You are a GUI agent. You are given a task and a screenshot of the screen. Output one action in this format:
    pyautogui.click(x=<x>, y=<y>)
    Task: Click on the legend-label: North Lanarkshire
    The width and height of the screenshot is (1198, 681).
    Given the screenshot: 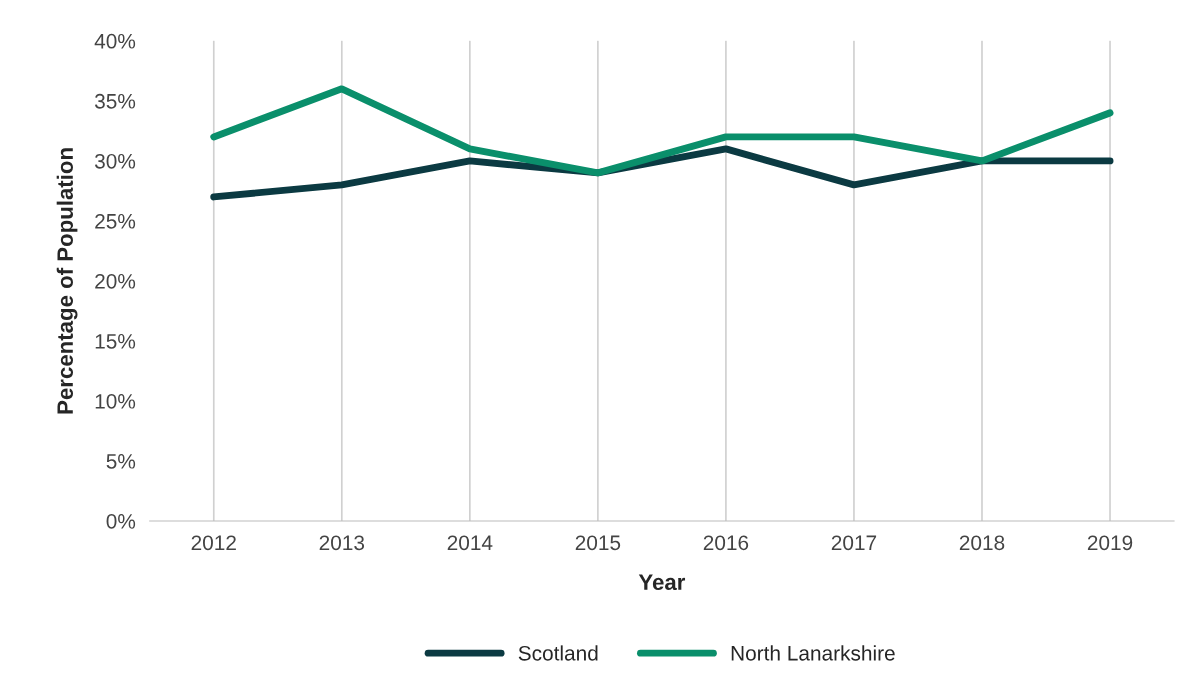 What is the action you would take?
    pyautogui.click(x=813, y=653)
    